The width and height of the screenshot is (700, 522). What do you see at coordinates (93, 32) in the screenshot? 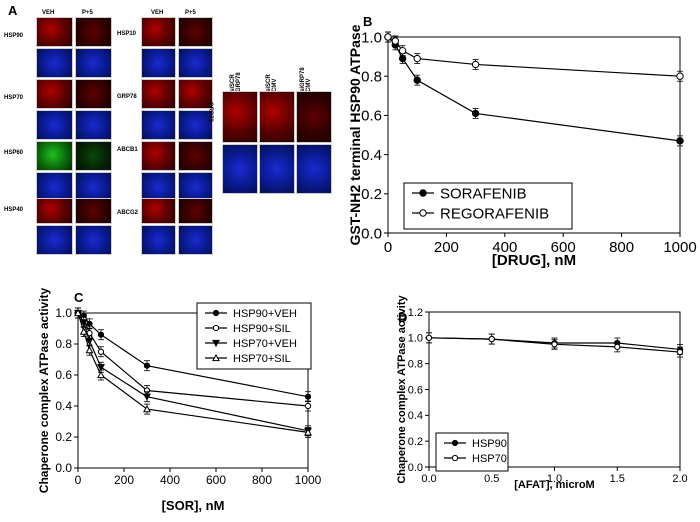
I see `tile-hsp90-p5-red` at bounding box center [93, 32].